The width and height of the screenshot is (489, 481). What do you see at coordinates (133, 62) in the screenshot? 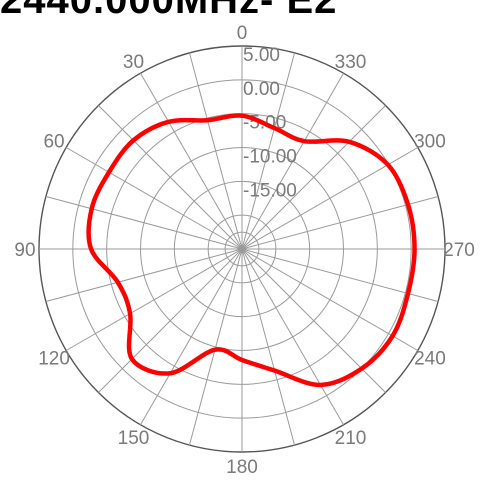
I see `angle-tick-label: 30` at bounding box center [133, 62].